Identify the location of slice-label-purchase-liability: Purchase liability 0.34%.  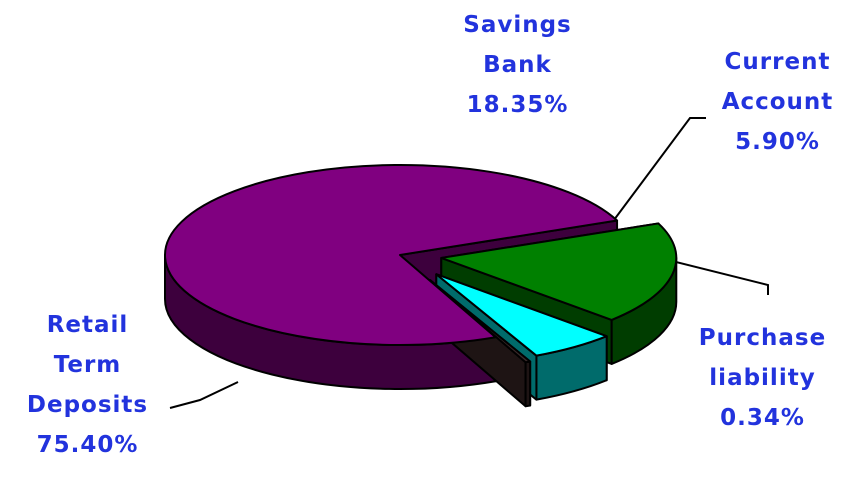
(762, 378).